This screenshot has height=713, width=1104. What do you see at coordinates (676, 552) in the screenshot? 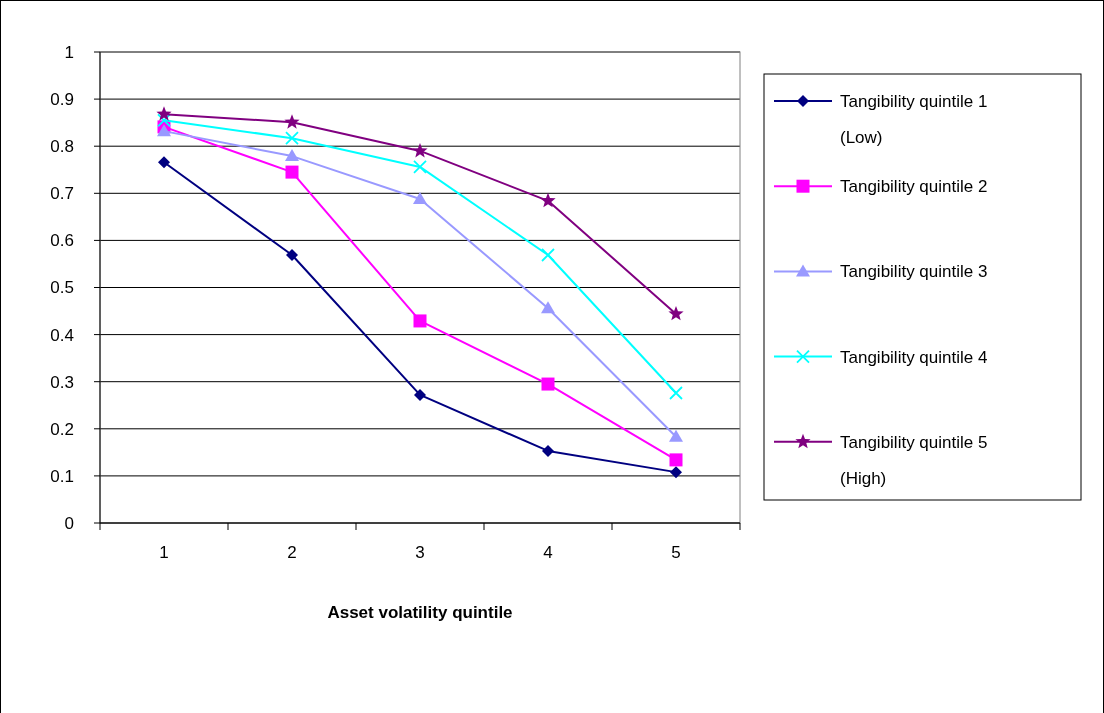
I see `x-tick-label: 5` at bounding box center [676, 552].